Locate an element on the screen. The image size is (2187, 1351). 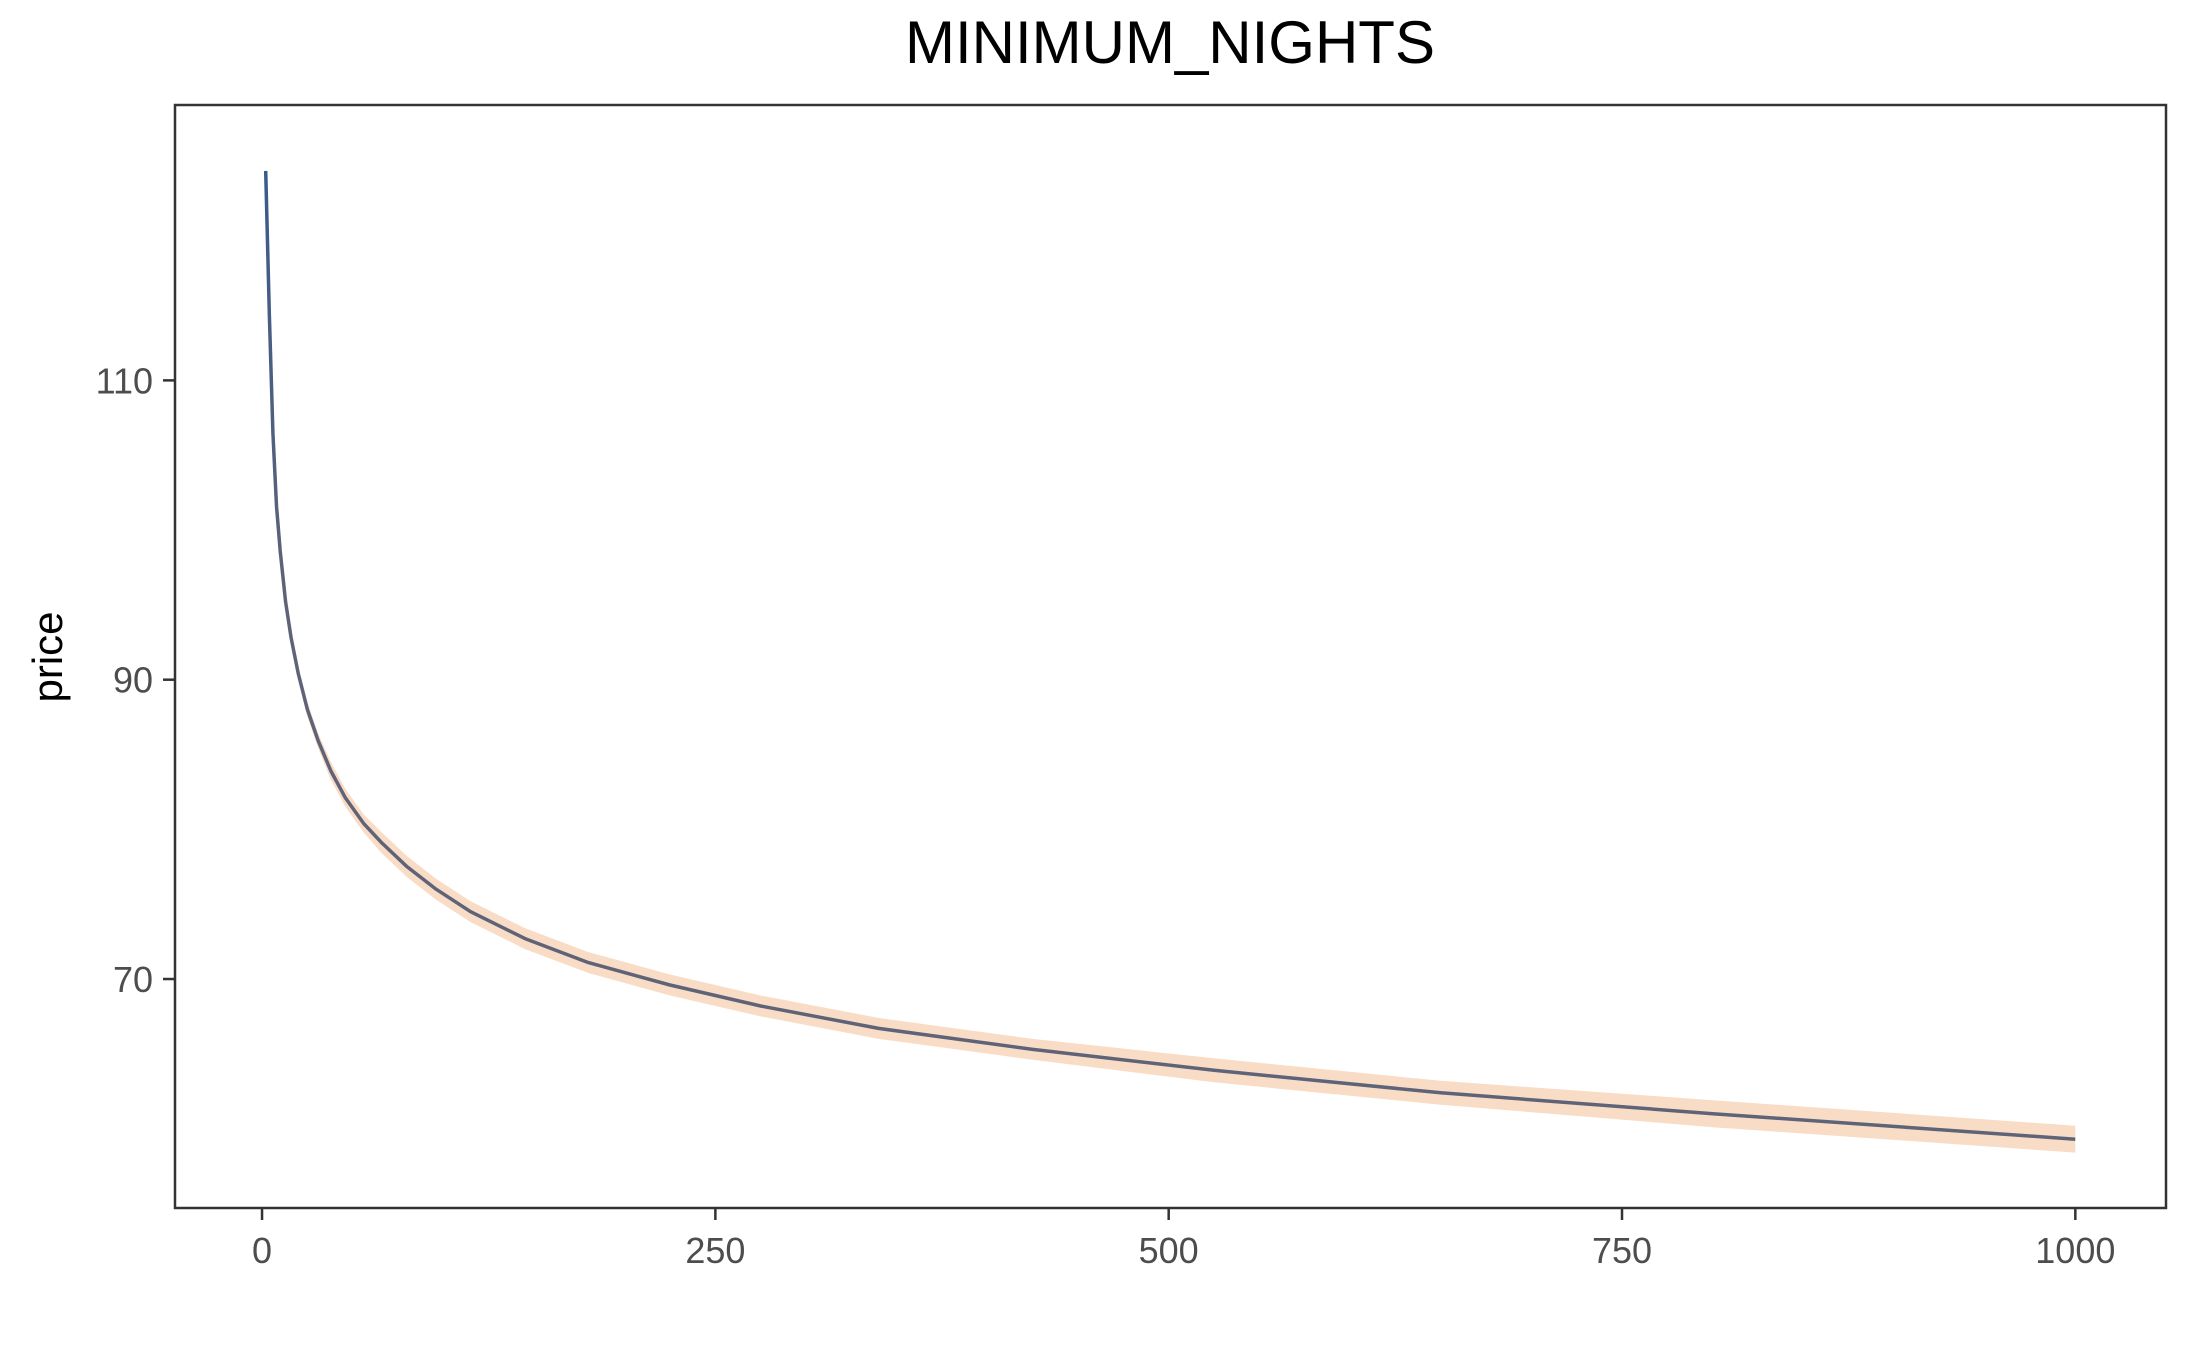
x-tick-label: 0 is located at coordinates (262, 1250).